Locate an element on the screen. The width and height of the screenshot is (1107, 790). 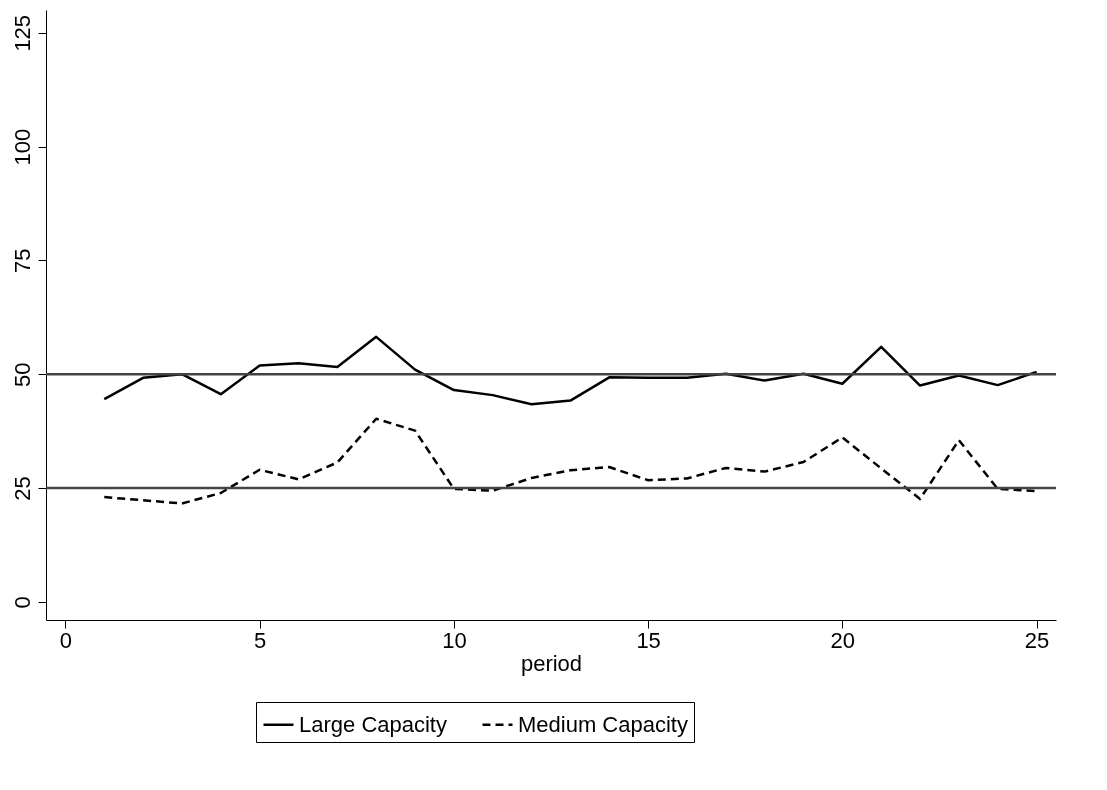
y-tick-label: 100 is located at coordinates (22, 147).